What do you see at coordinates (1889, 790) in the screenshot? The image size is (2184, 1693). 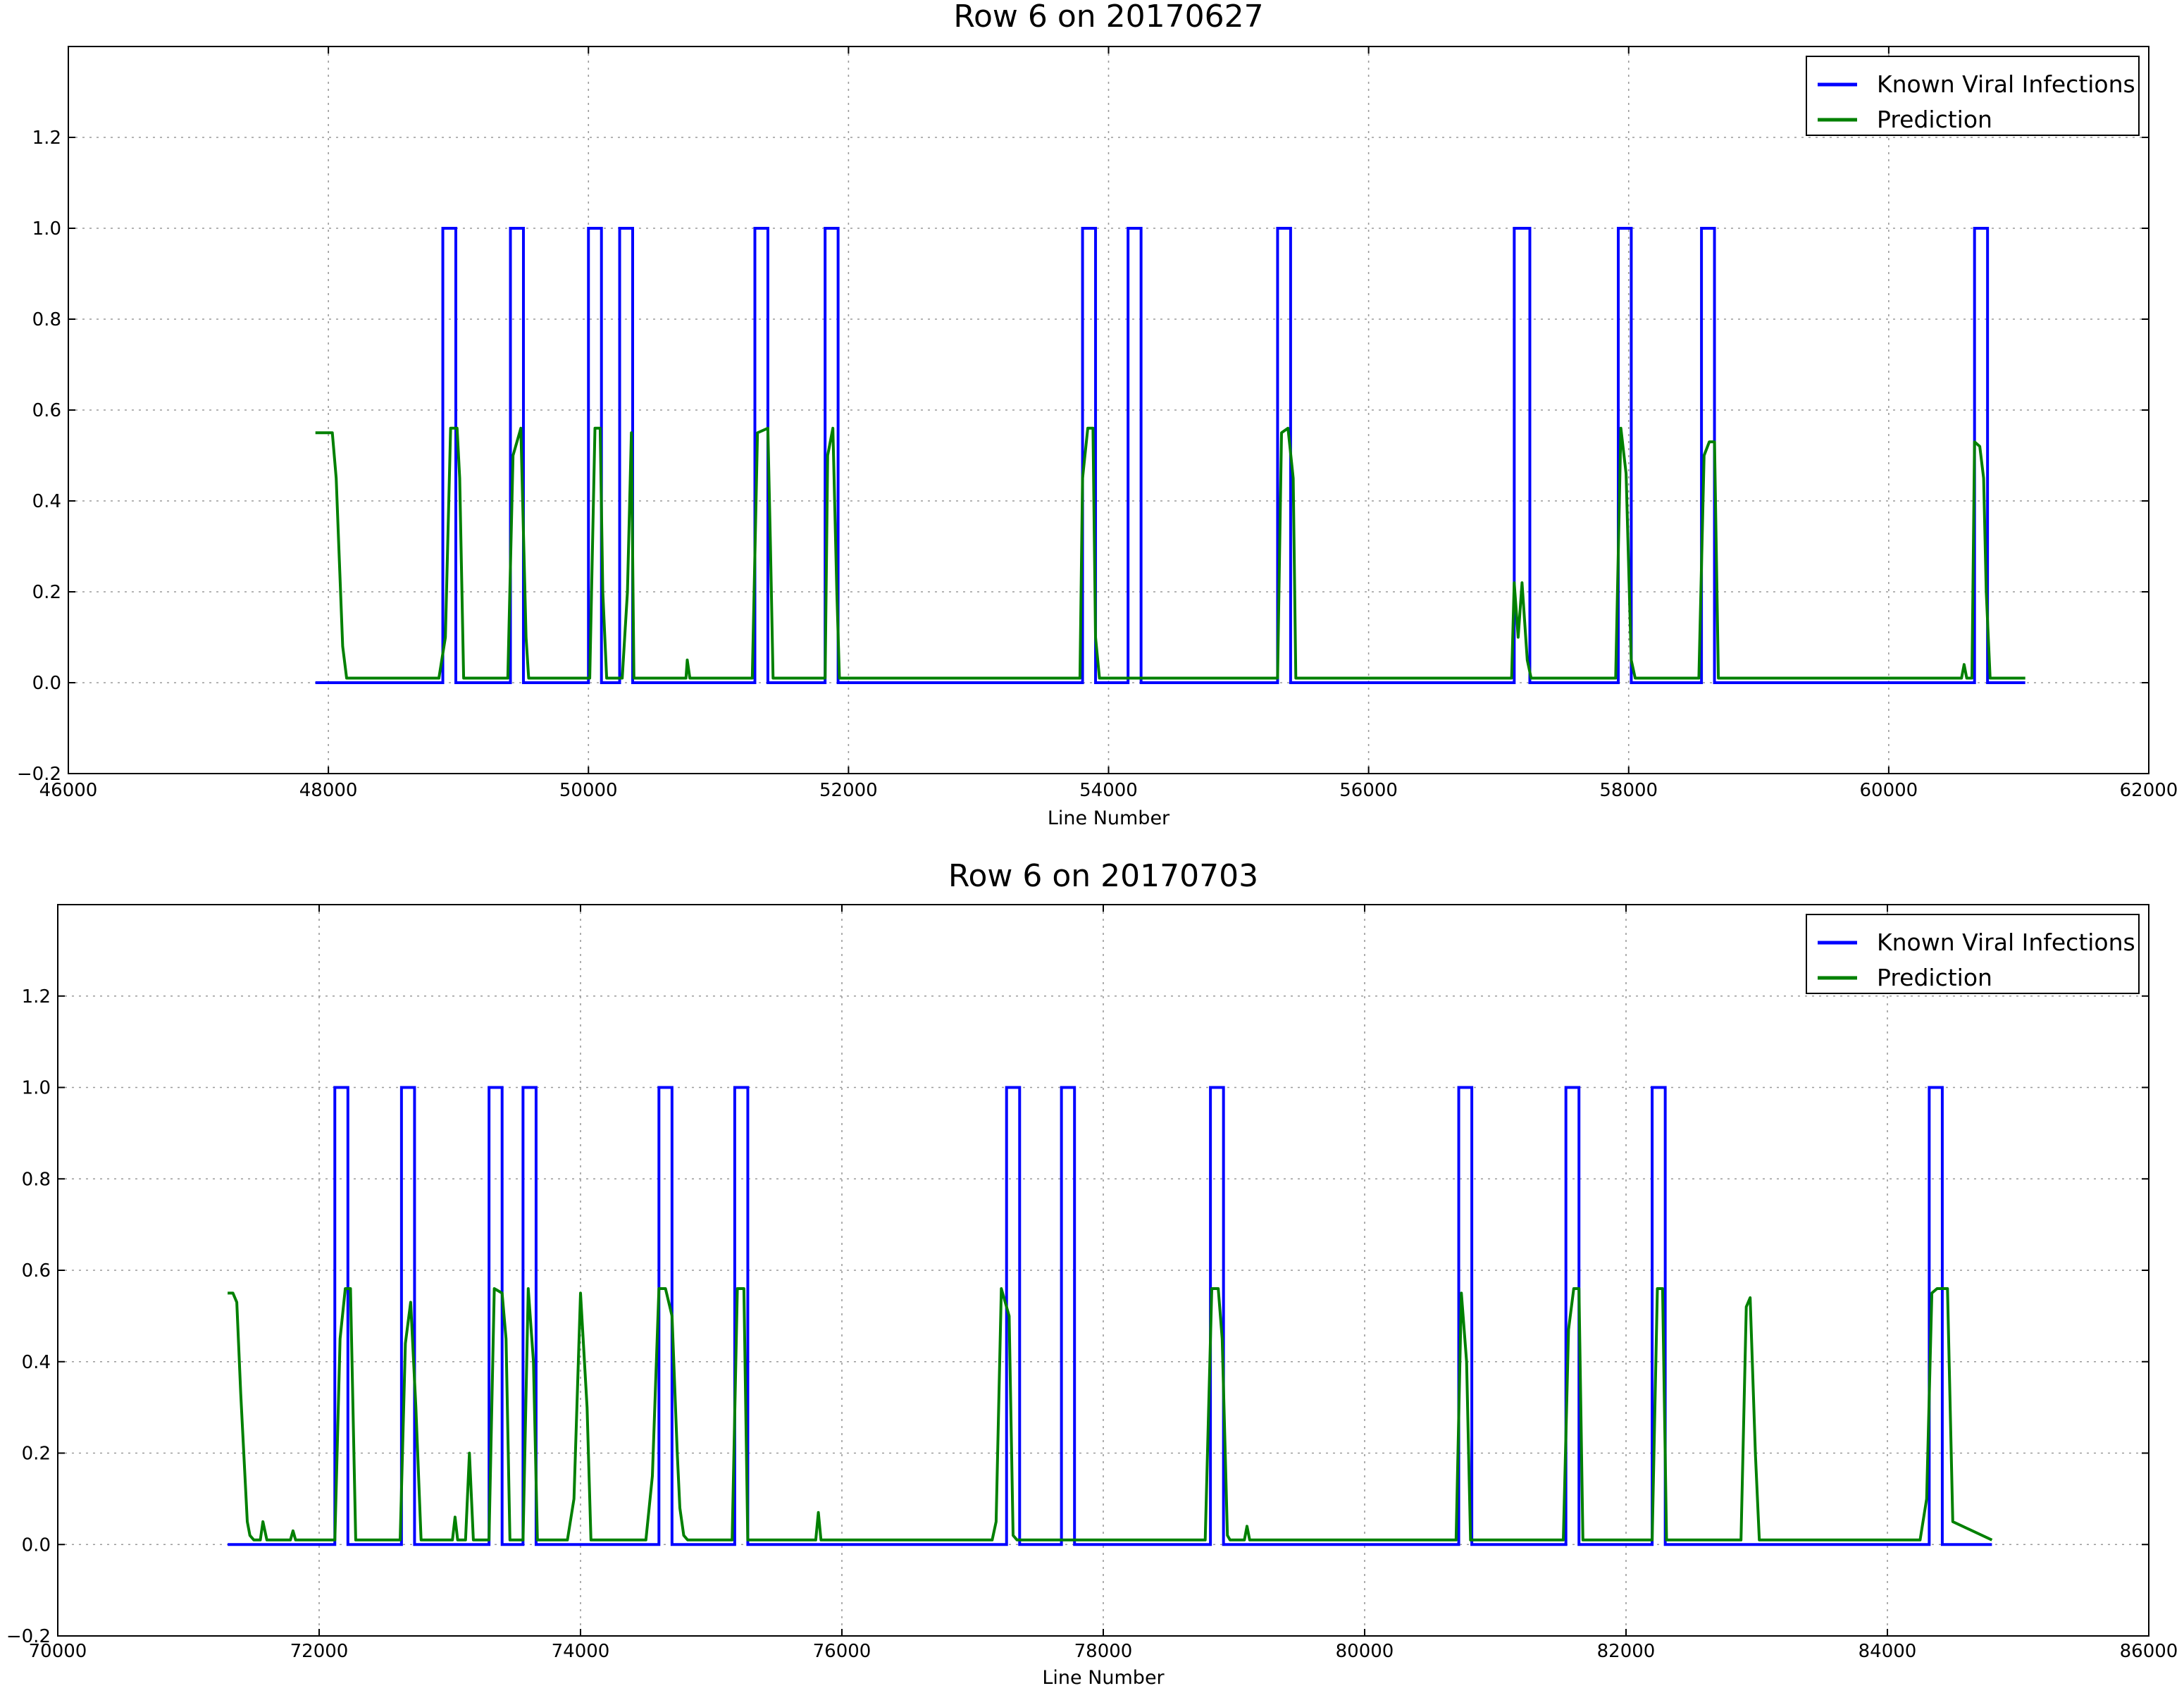 I see `x-tick-label: 60000` at bounding box center [1889, 790].